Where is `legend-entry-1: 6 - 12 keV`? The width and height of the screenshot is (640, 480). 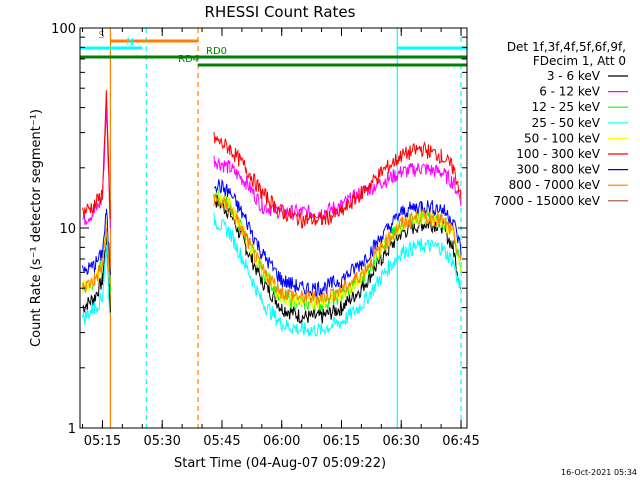
legend-entry-1: 6 - 12 keV is located at coordinates (570, 92).